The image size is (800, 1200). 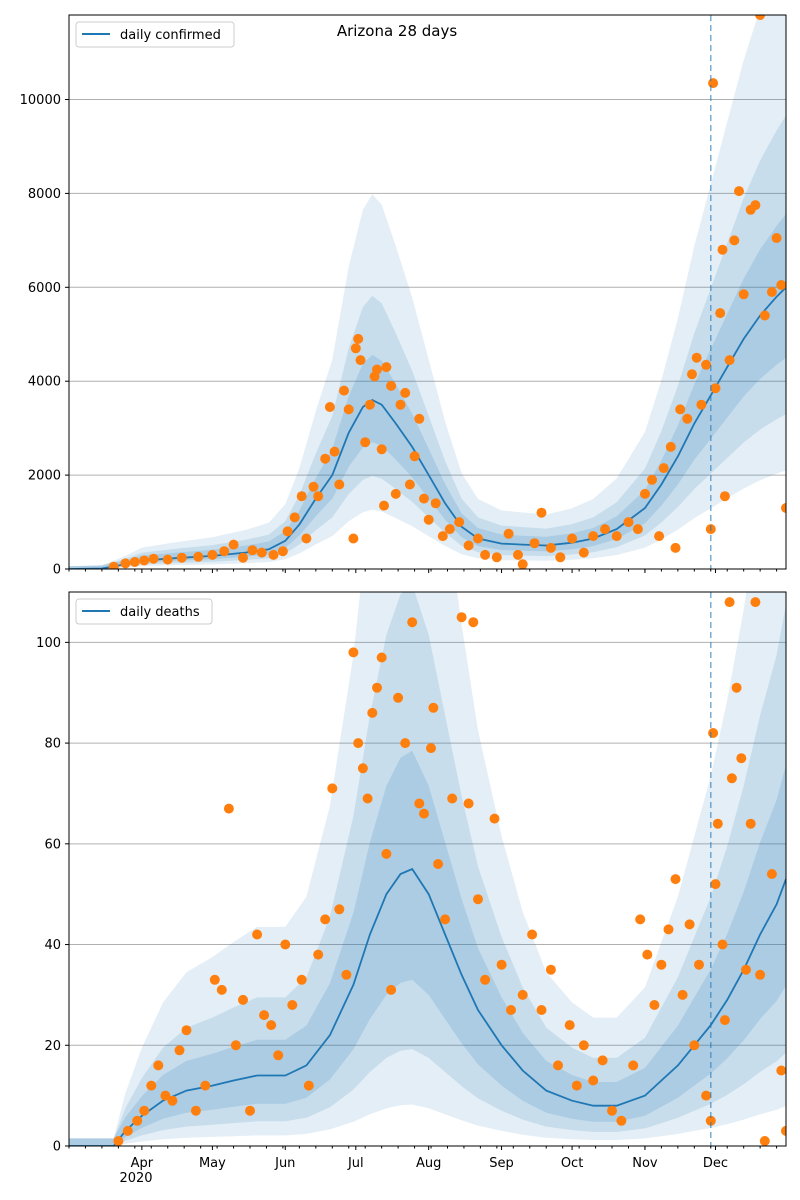 What do you see at coordinates (355, 1163) in the screenshot?
I see `x-tick-label-jul: Jul` at bounding box center [355, 1163].